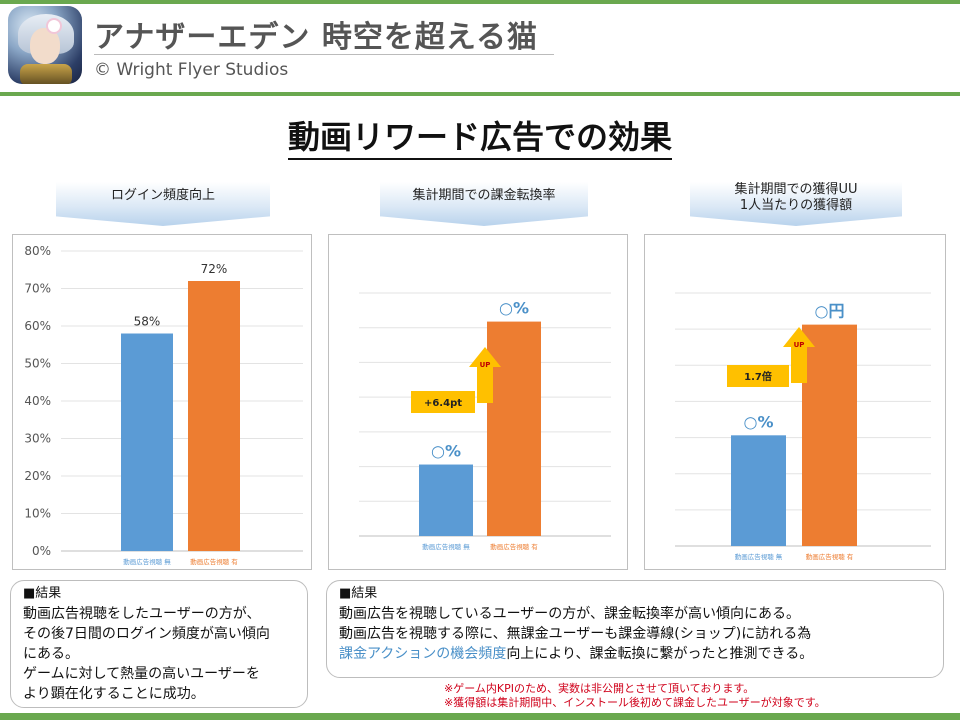  I want to click on y-tick-label: 20%, so click(37, 476).